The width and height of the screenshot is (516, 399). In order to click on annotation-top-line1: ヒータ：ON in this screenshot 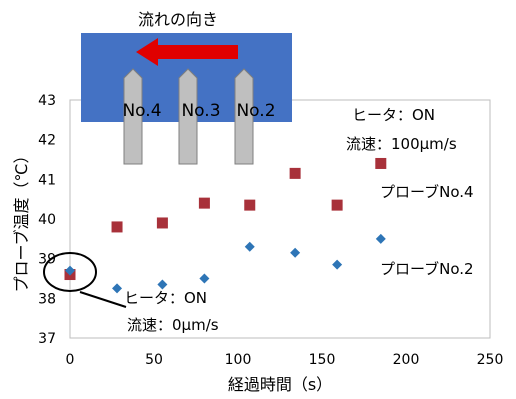, I will do `click(393, 115)`.